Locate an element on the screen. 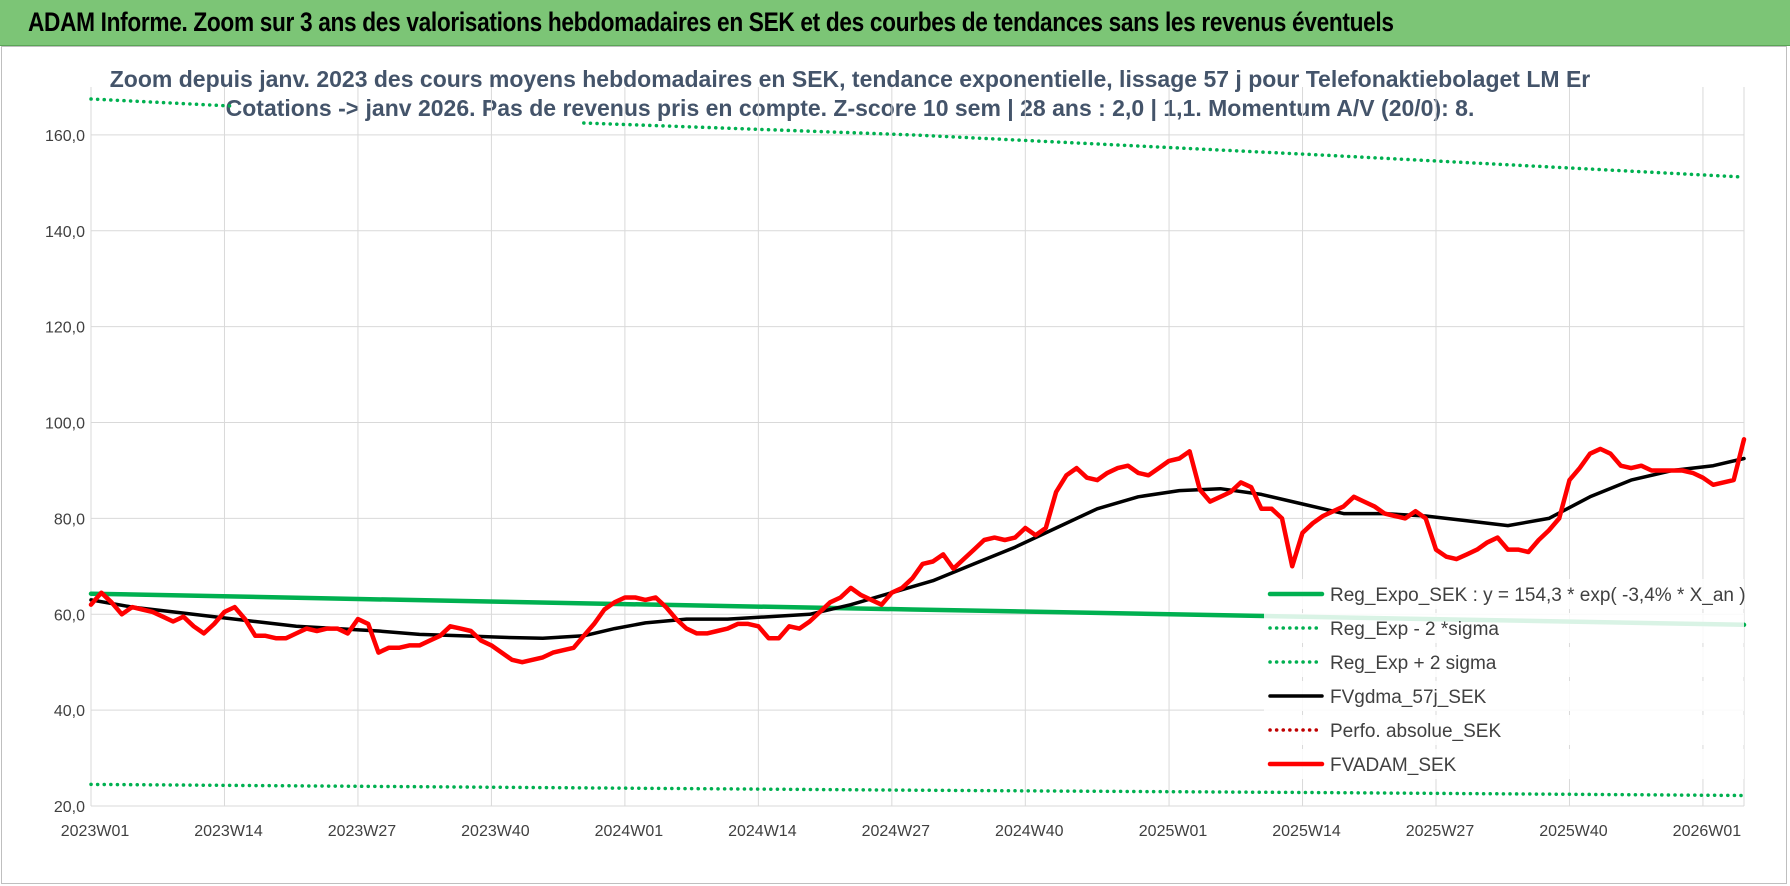 Image resolution: width=1790 pixels, height=886 pixels. y-axis-ticks: 20,0 40,0 60,0 80,0 100,0 120,0 140,0 160,0 is located at coordinates (65, 472).